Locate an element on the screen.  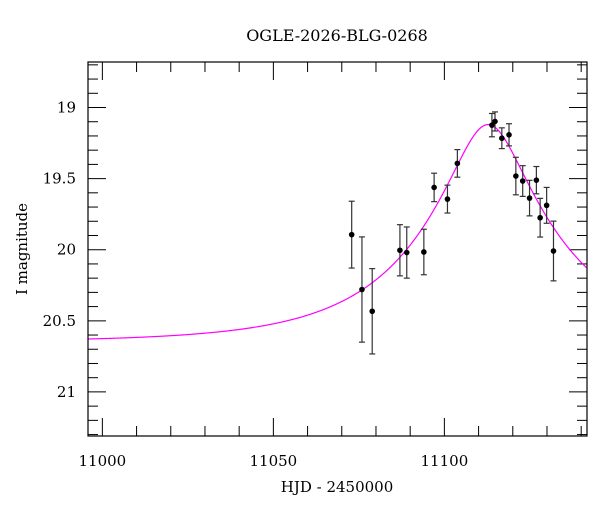
y-tick-label: 19.5 is located at coordinates (59, 179).